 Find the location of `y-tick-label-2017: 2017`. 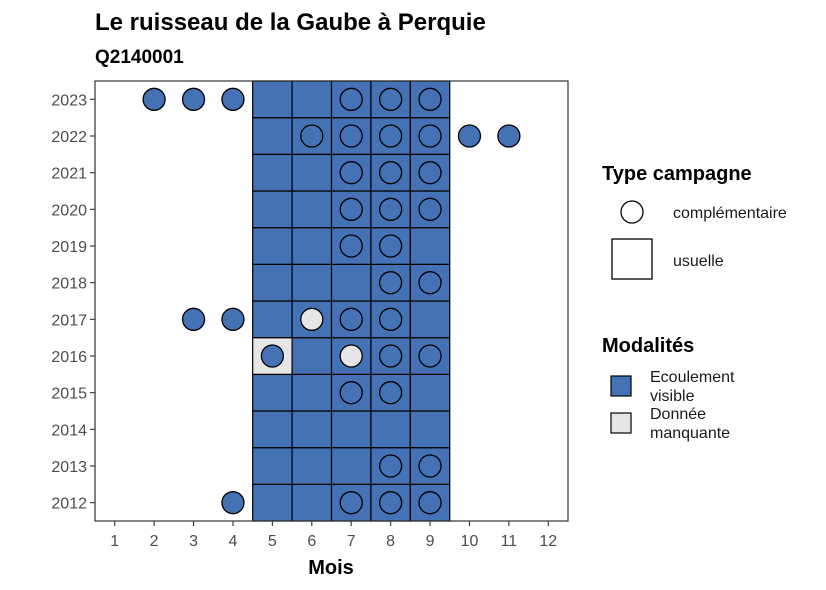

y-tick-label-2017: 2017 is located at coordinates (69, 320).